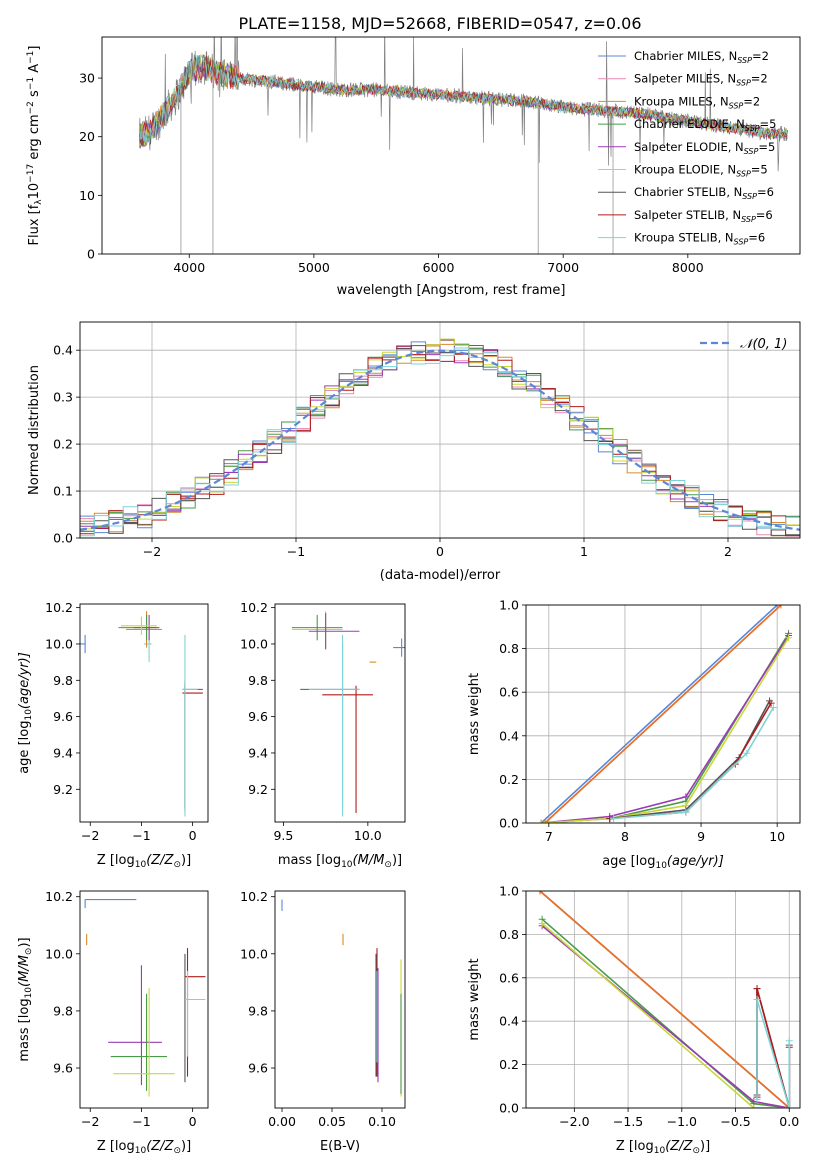  What do you see at coordinates (763, 344) in the screenshot?
I see `legend-entry: 𝒩(0, 1)` at bounding box center [763, 344].